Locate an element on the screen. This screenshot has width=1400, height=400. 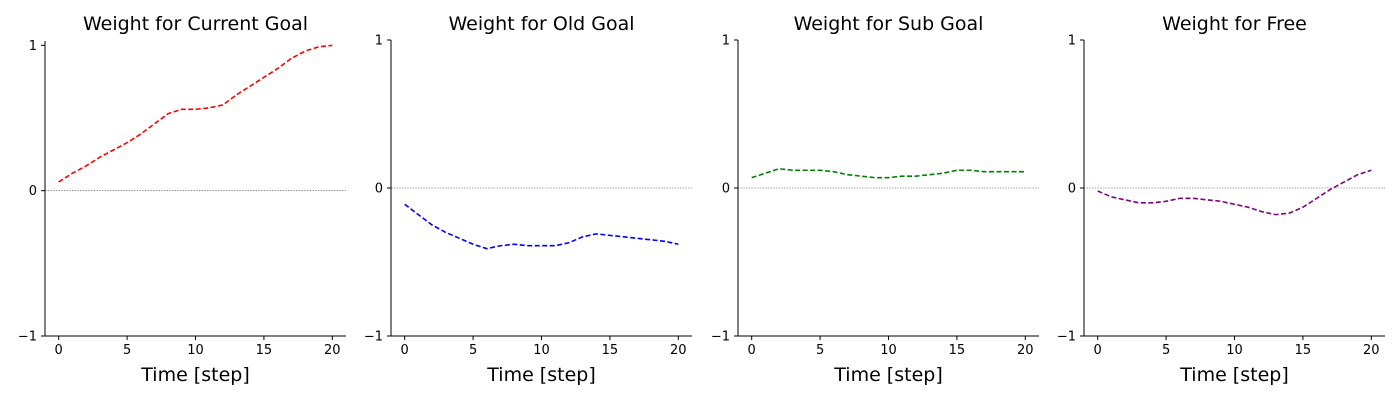
chart-title: Weight for Sub Goal is located at coordinates (889, 24).